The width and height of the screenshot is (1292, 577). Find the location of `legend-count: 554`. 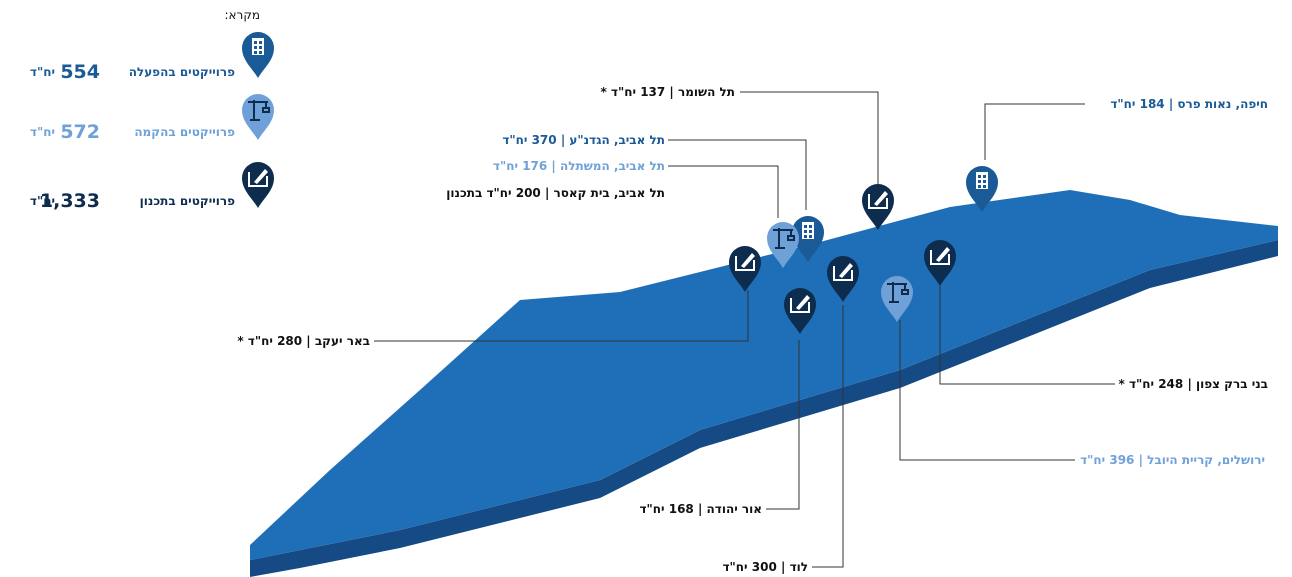

legend-count: 554 is located at coordinates (80, 72).